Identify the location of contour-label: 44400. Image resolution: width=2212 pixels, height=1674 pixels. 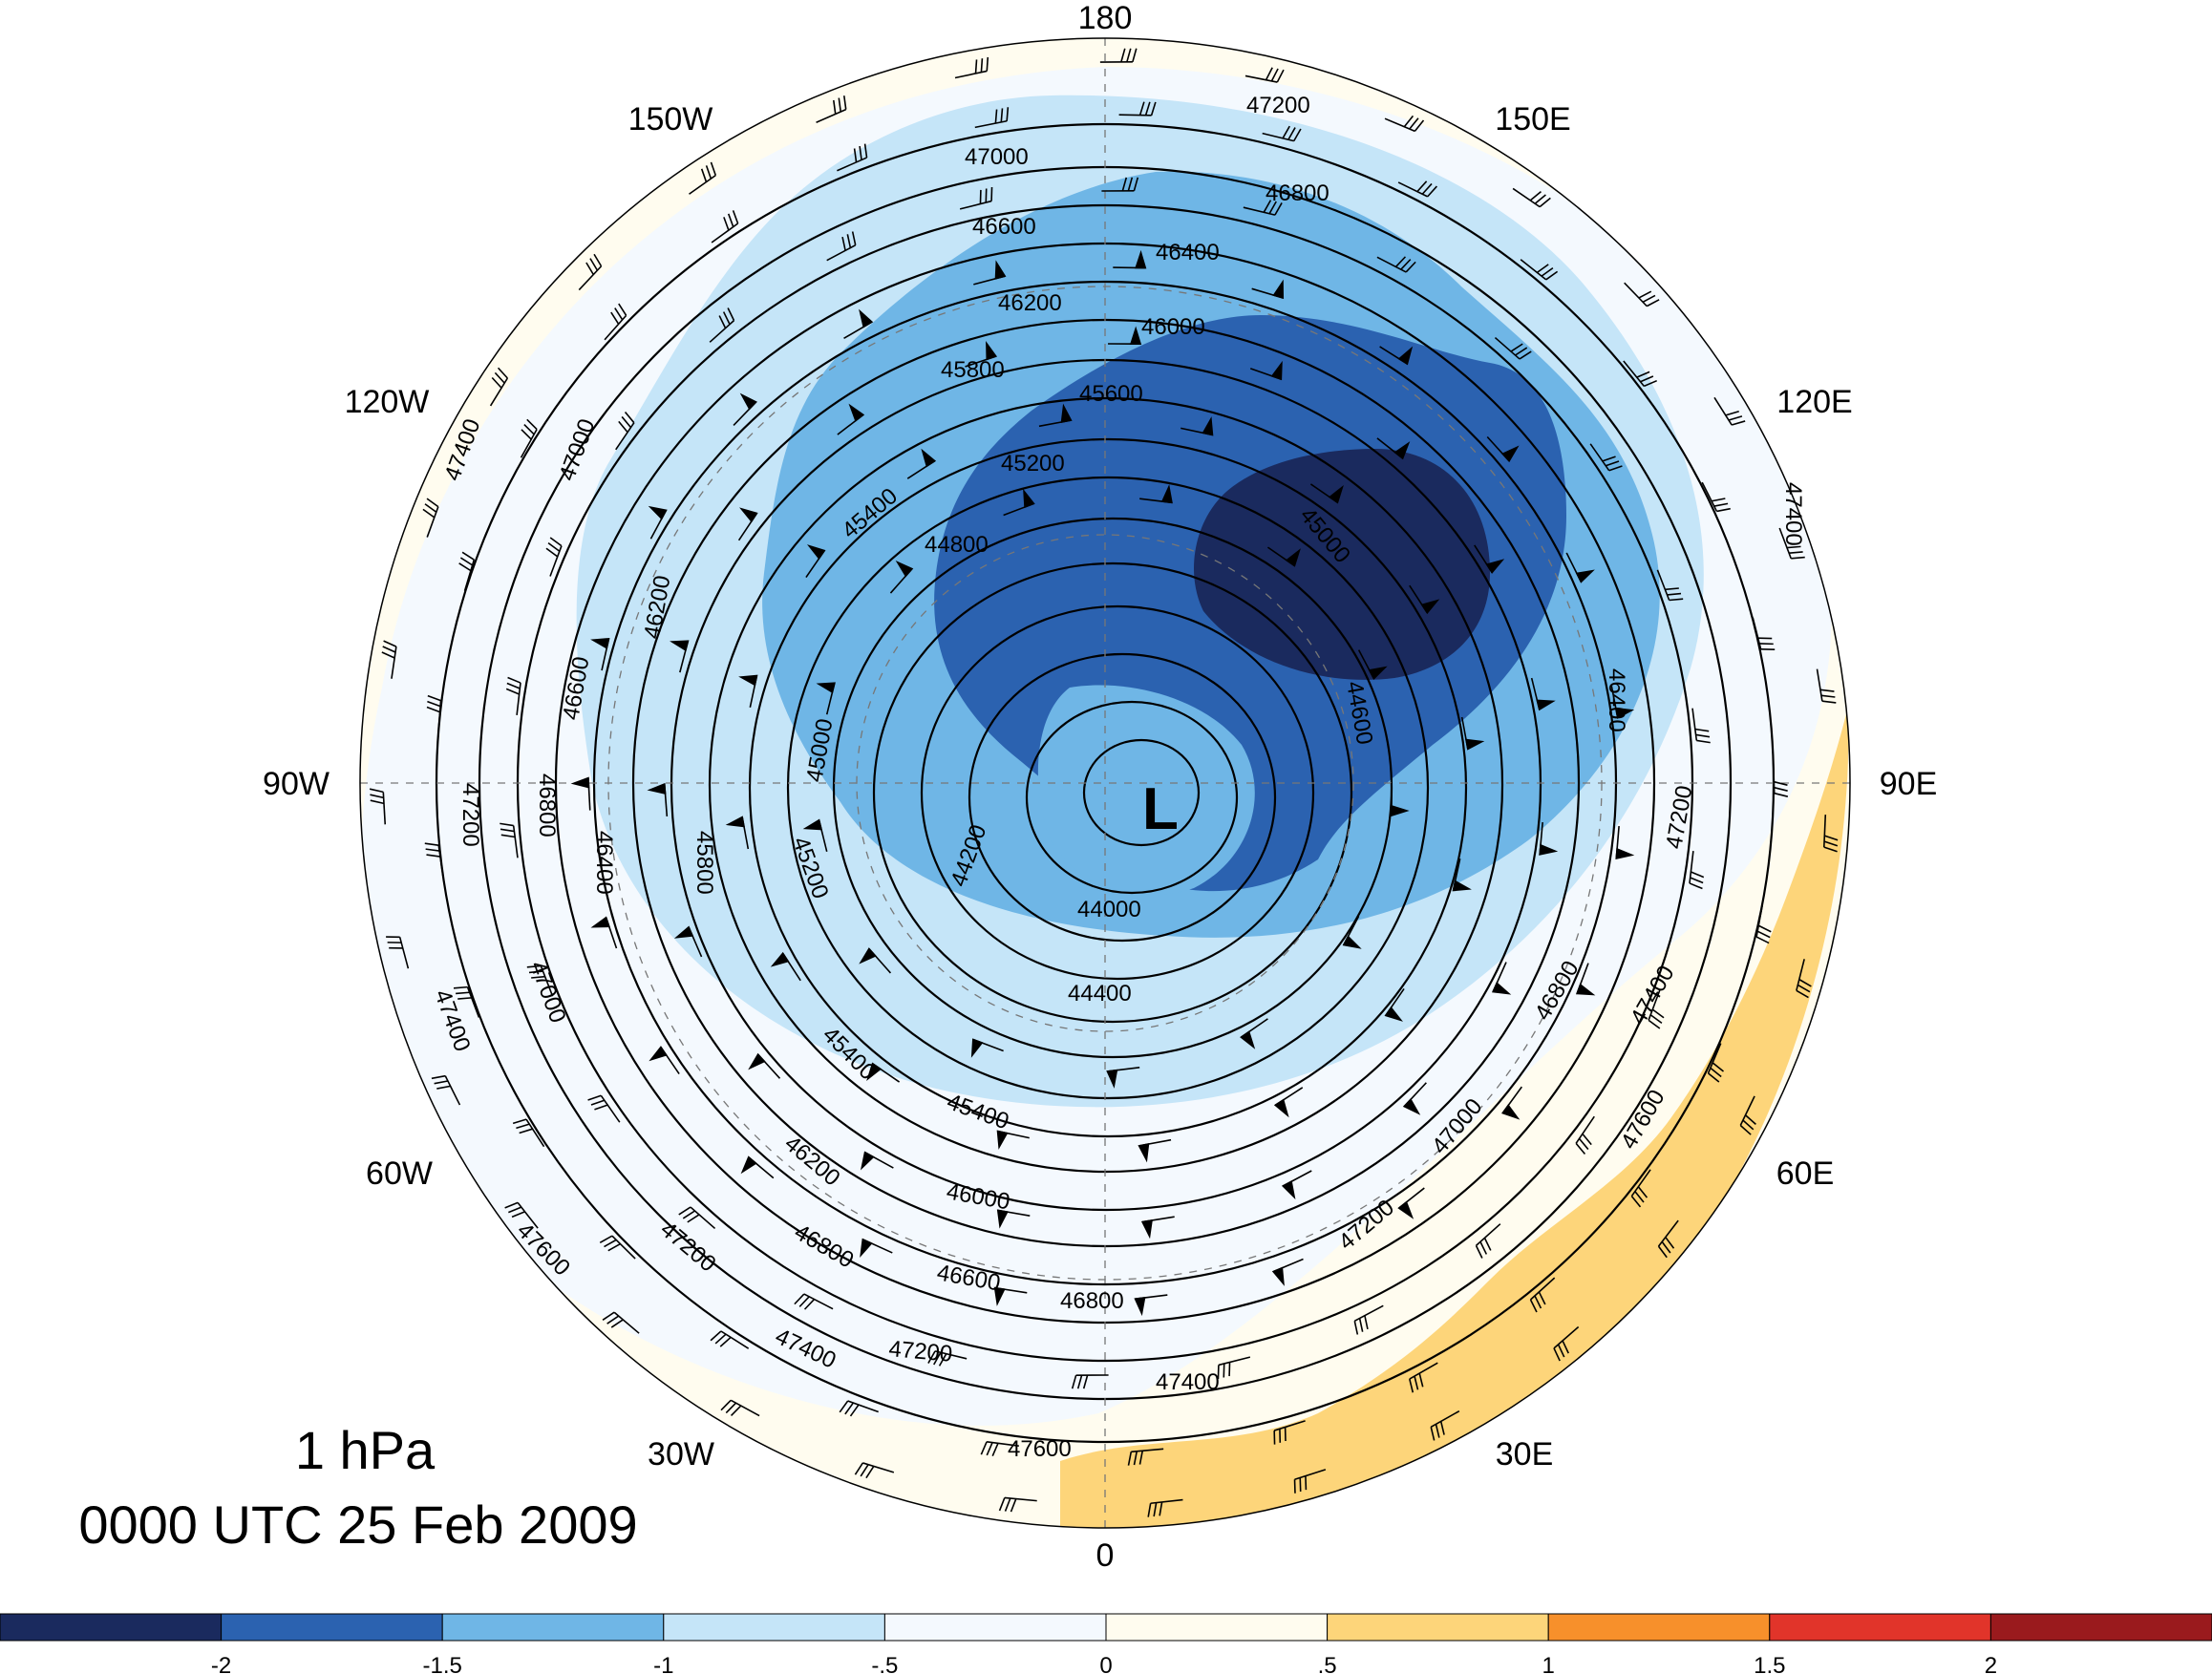
(1100, 994).